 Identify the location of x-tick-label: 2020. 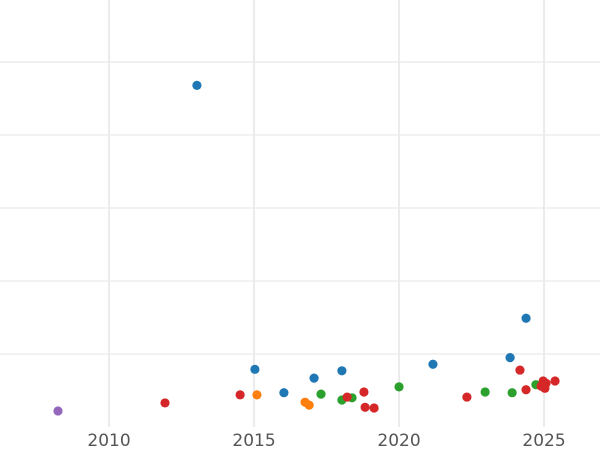
(398, 440).